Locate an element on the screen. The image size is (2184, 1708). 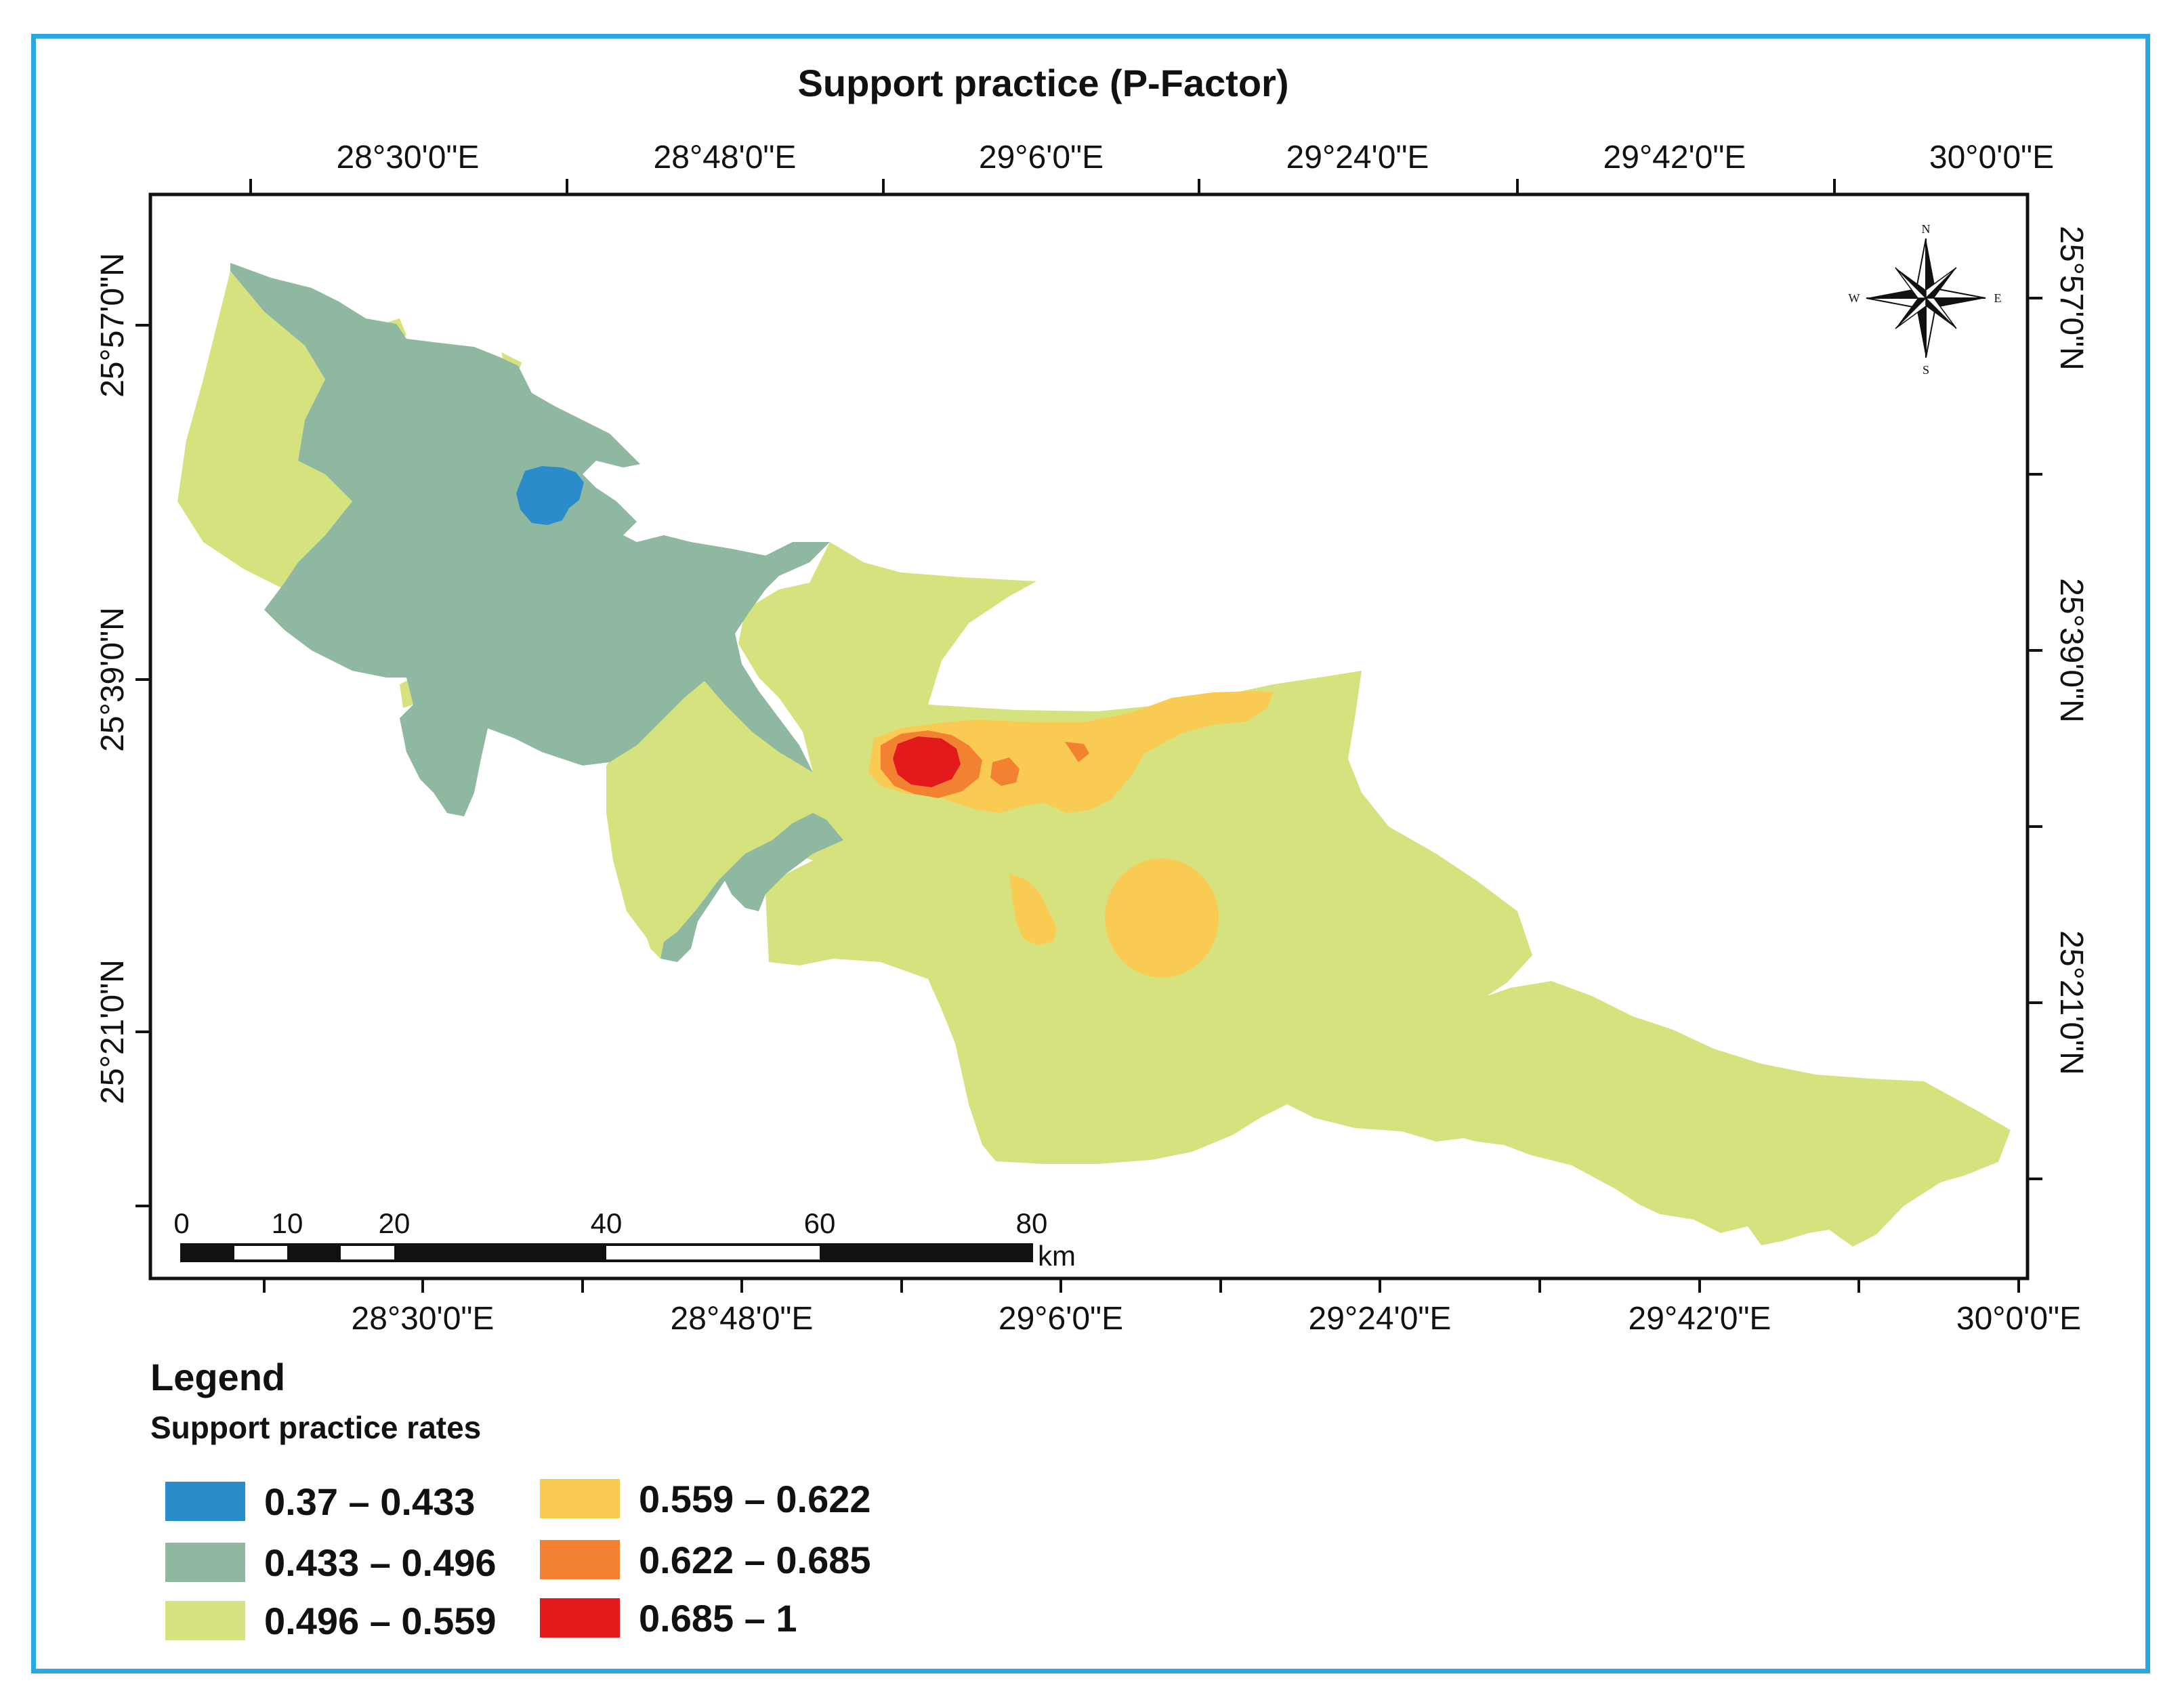
legend-item: 0.496 – 0.559 is located at coordinates (331, 1620).